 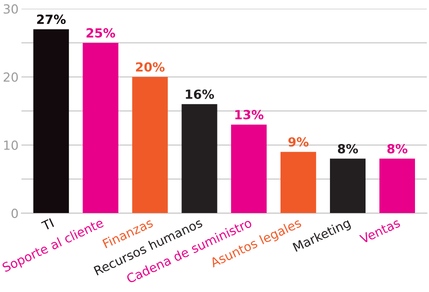 I want to click on data-label: 20%, so click(x=150, y=67).